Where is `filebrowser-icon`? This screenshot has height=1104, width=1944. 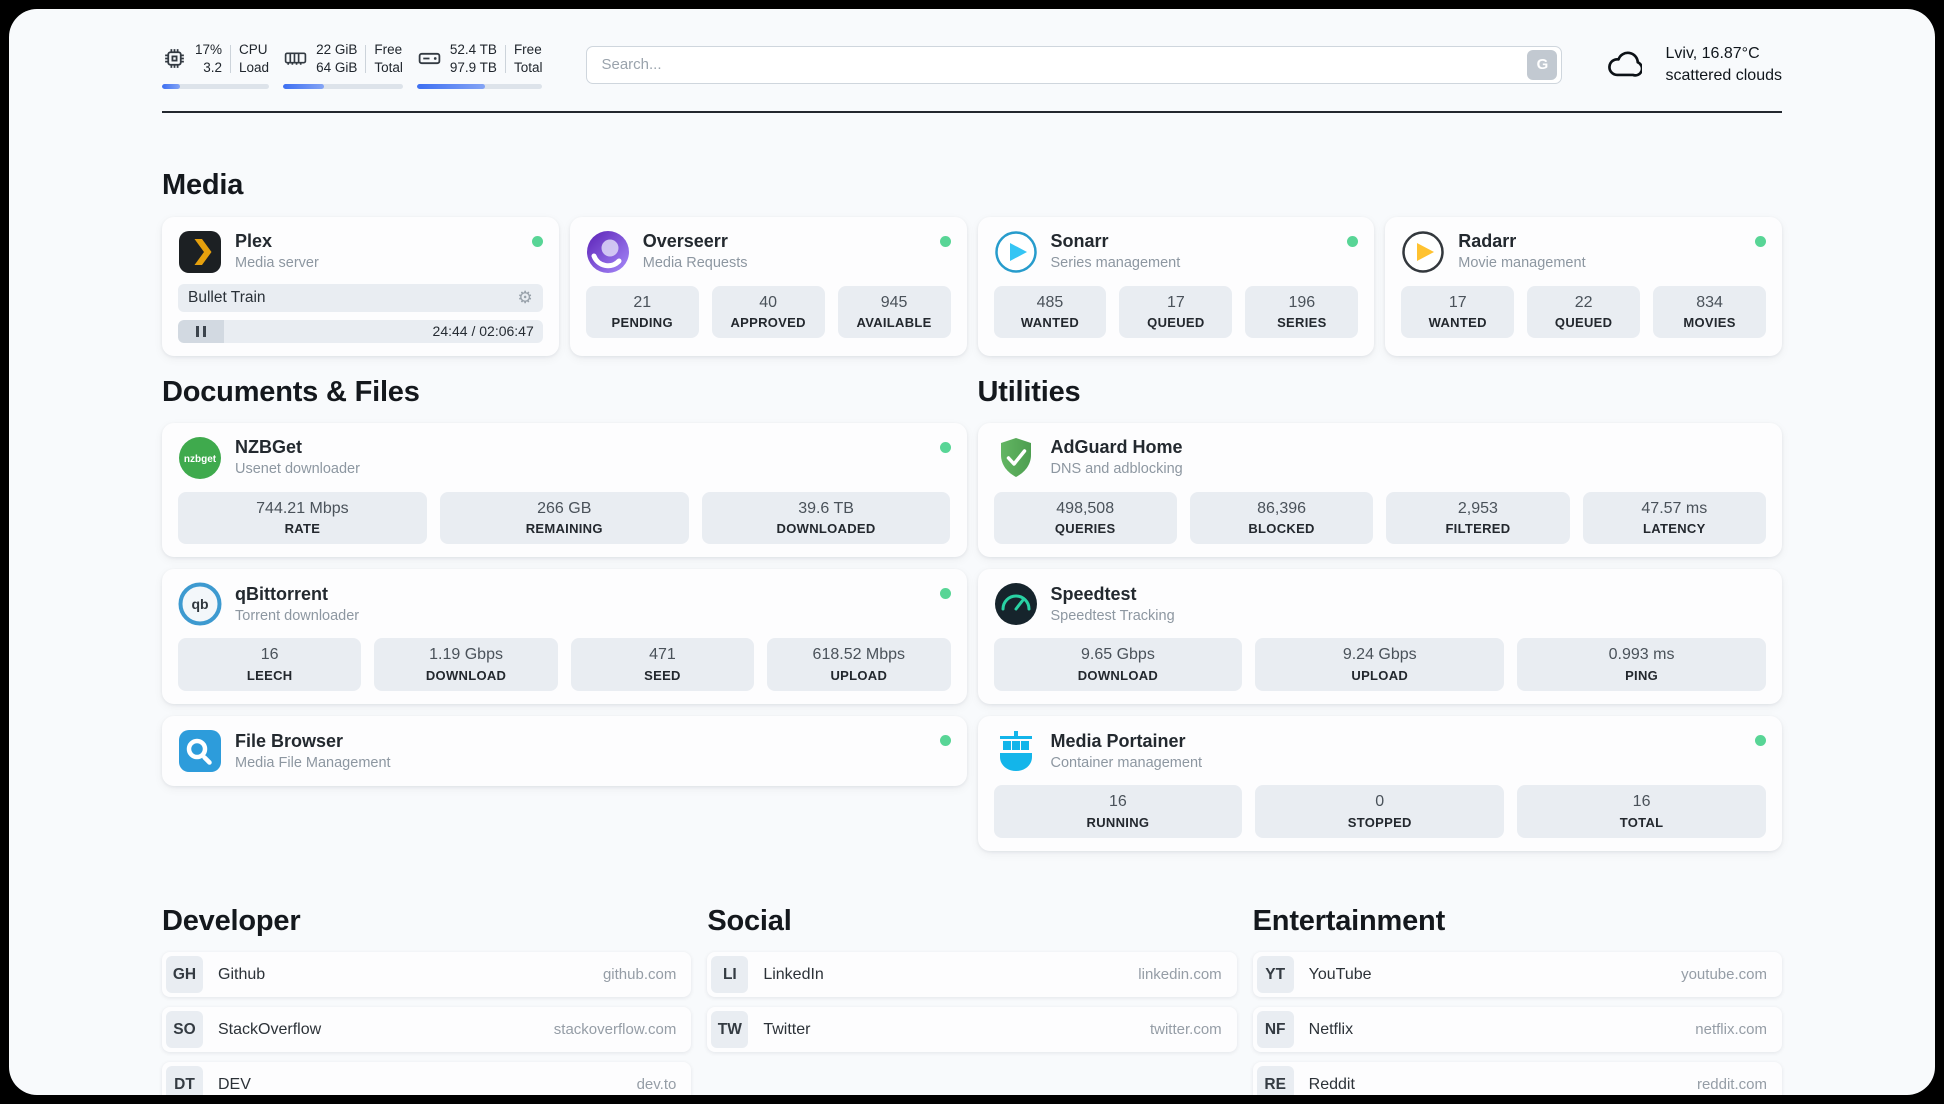 filebrowser-icon is located at coordinates (200, 751).